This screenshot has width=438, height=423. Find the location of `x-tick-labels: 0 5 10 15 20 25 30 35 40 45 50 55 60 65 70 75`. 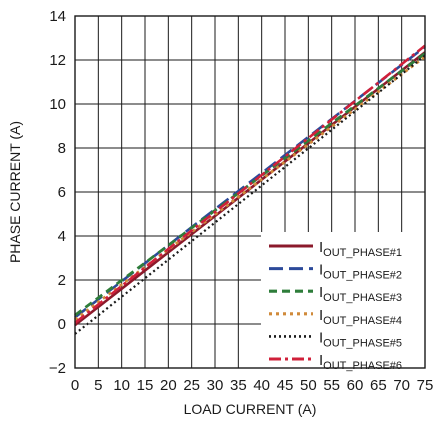

x-tick-labels: 0 5 10 15 20 25 30 35 40 45 50 55 60 65 70 75 is located at coordinates (252, 385).